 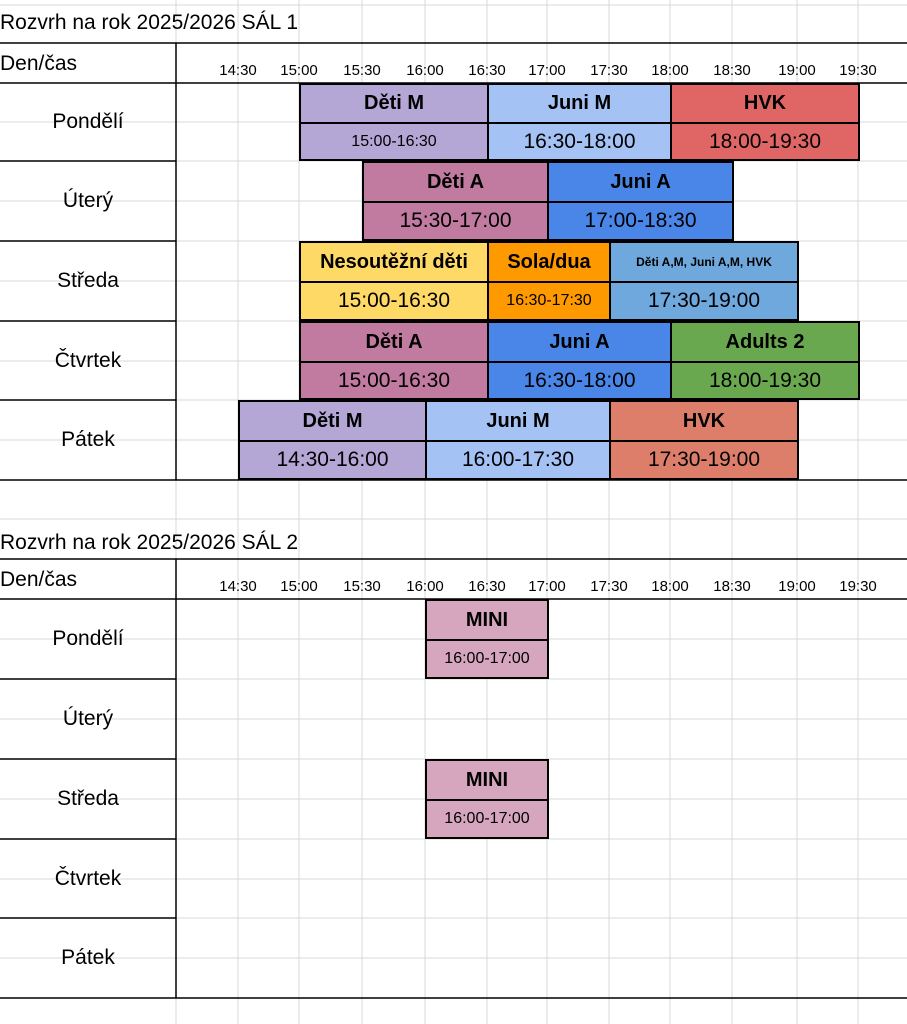 I want to click on class-time-cell: 17:00-18:30, so click(x=640, y=221).